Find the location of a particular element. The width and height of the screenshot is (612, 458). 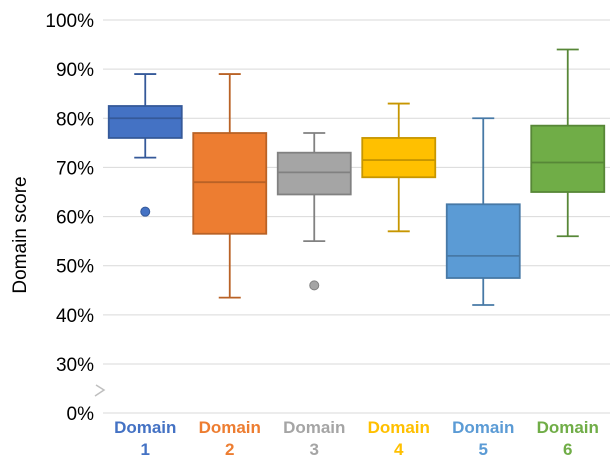

y-tick-label: 30% is located at coordinates (75, 365).